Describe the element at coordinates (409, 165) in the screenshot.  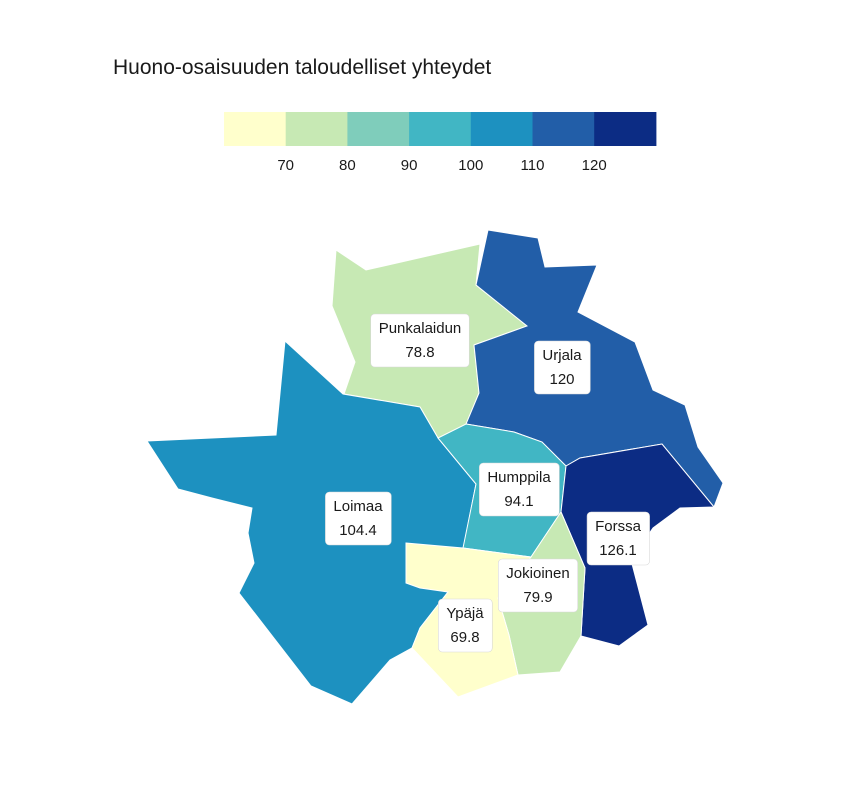
I see `legend-tick-label: 90` at that location.